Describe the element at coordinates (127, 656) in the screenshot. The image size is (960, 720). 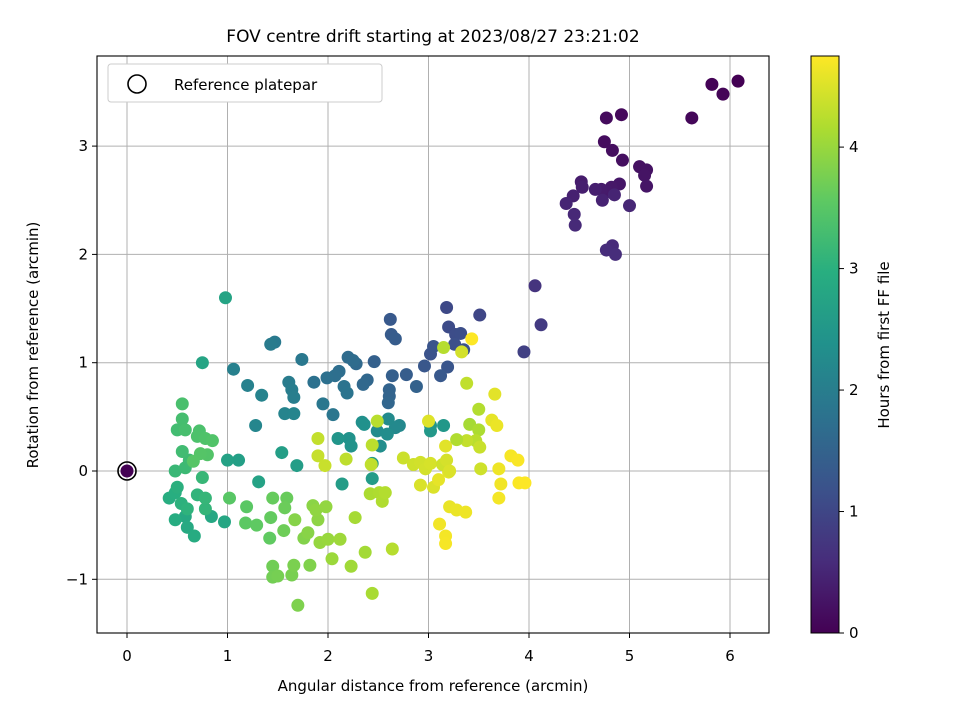
I see `x-tick-label: 0` at that location.